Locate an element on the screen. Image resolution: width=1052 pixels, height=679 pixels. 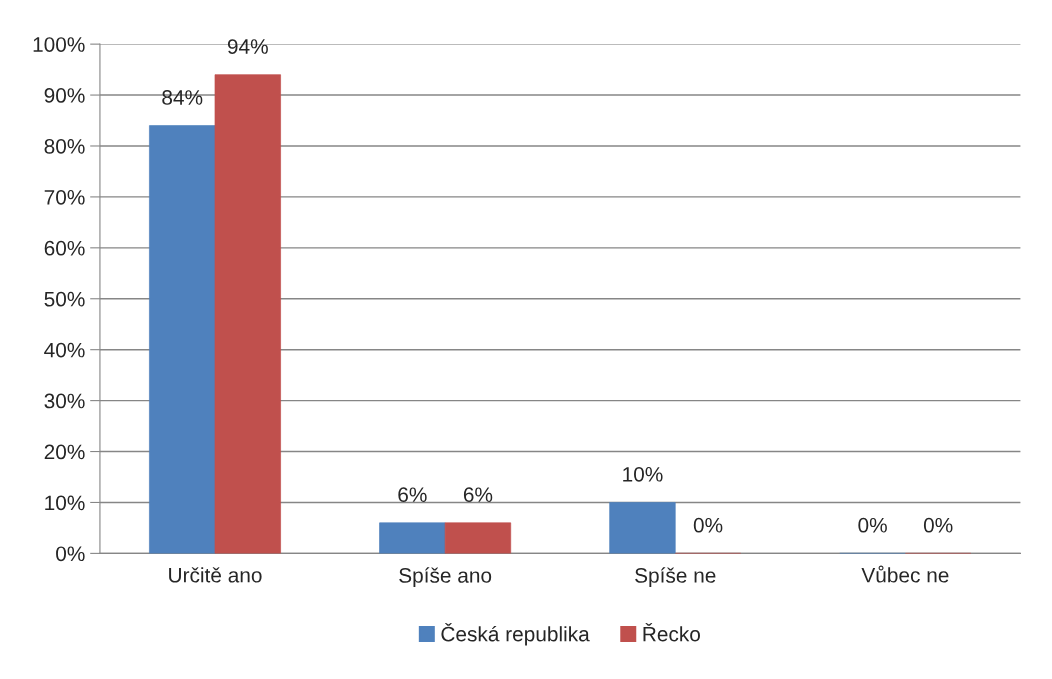
x-tick-label: Vůbec ne is located at coordinates (905, 574).